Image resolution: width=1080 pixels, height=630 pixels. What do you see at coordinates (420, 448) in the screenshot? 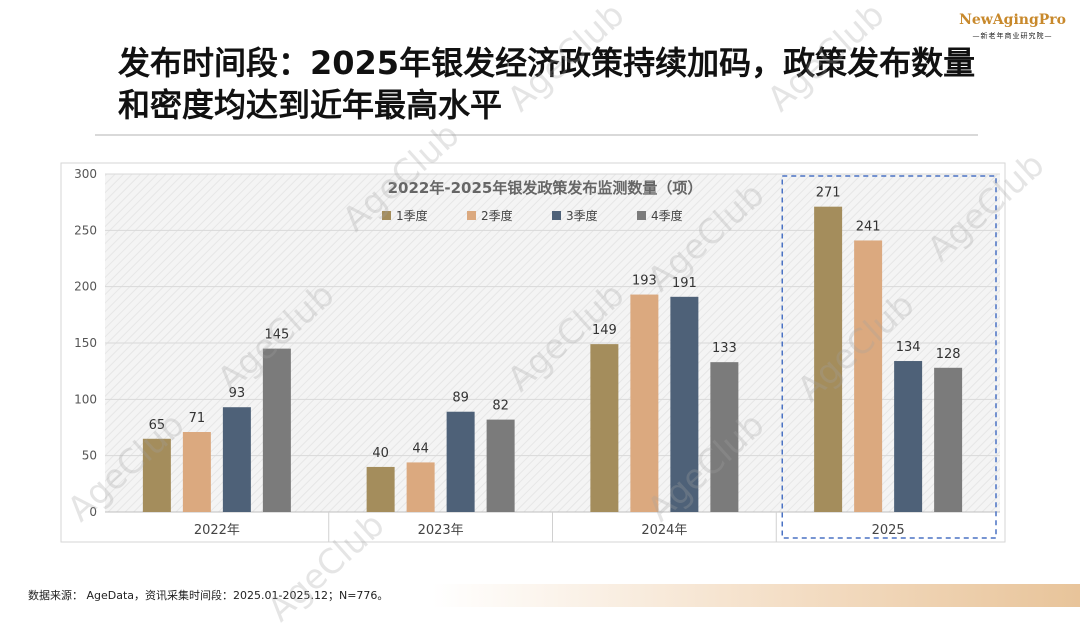
I see `data-label: 44` at bounding box center [420, 448].